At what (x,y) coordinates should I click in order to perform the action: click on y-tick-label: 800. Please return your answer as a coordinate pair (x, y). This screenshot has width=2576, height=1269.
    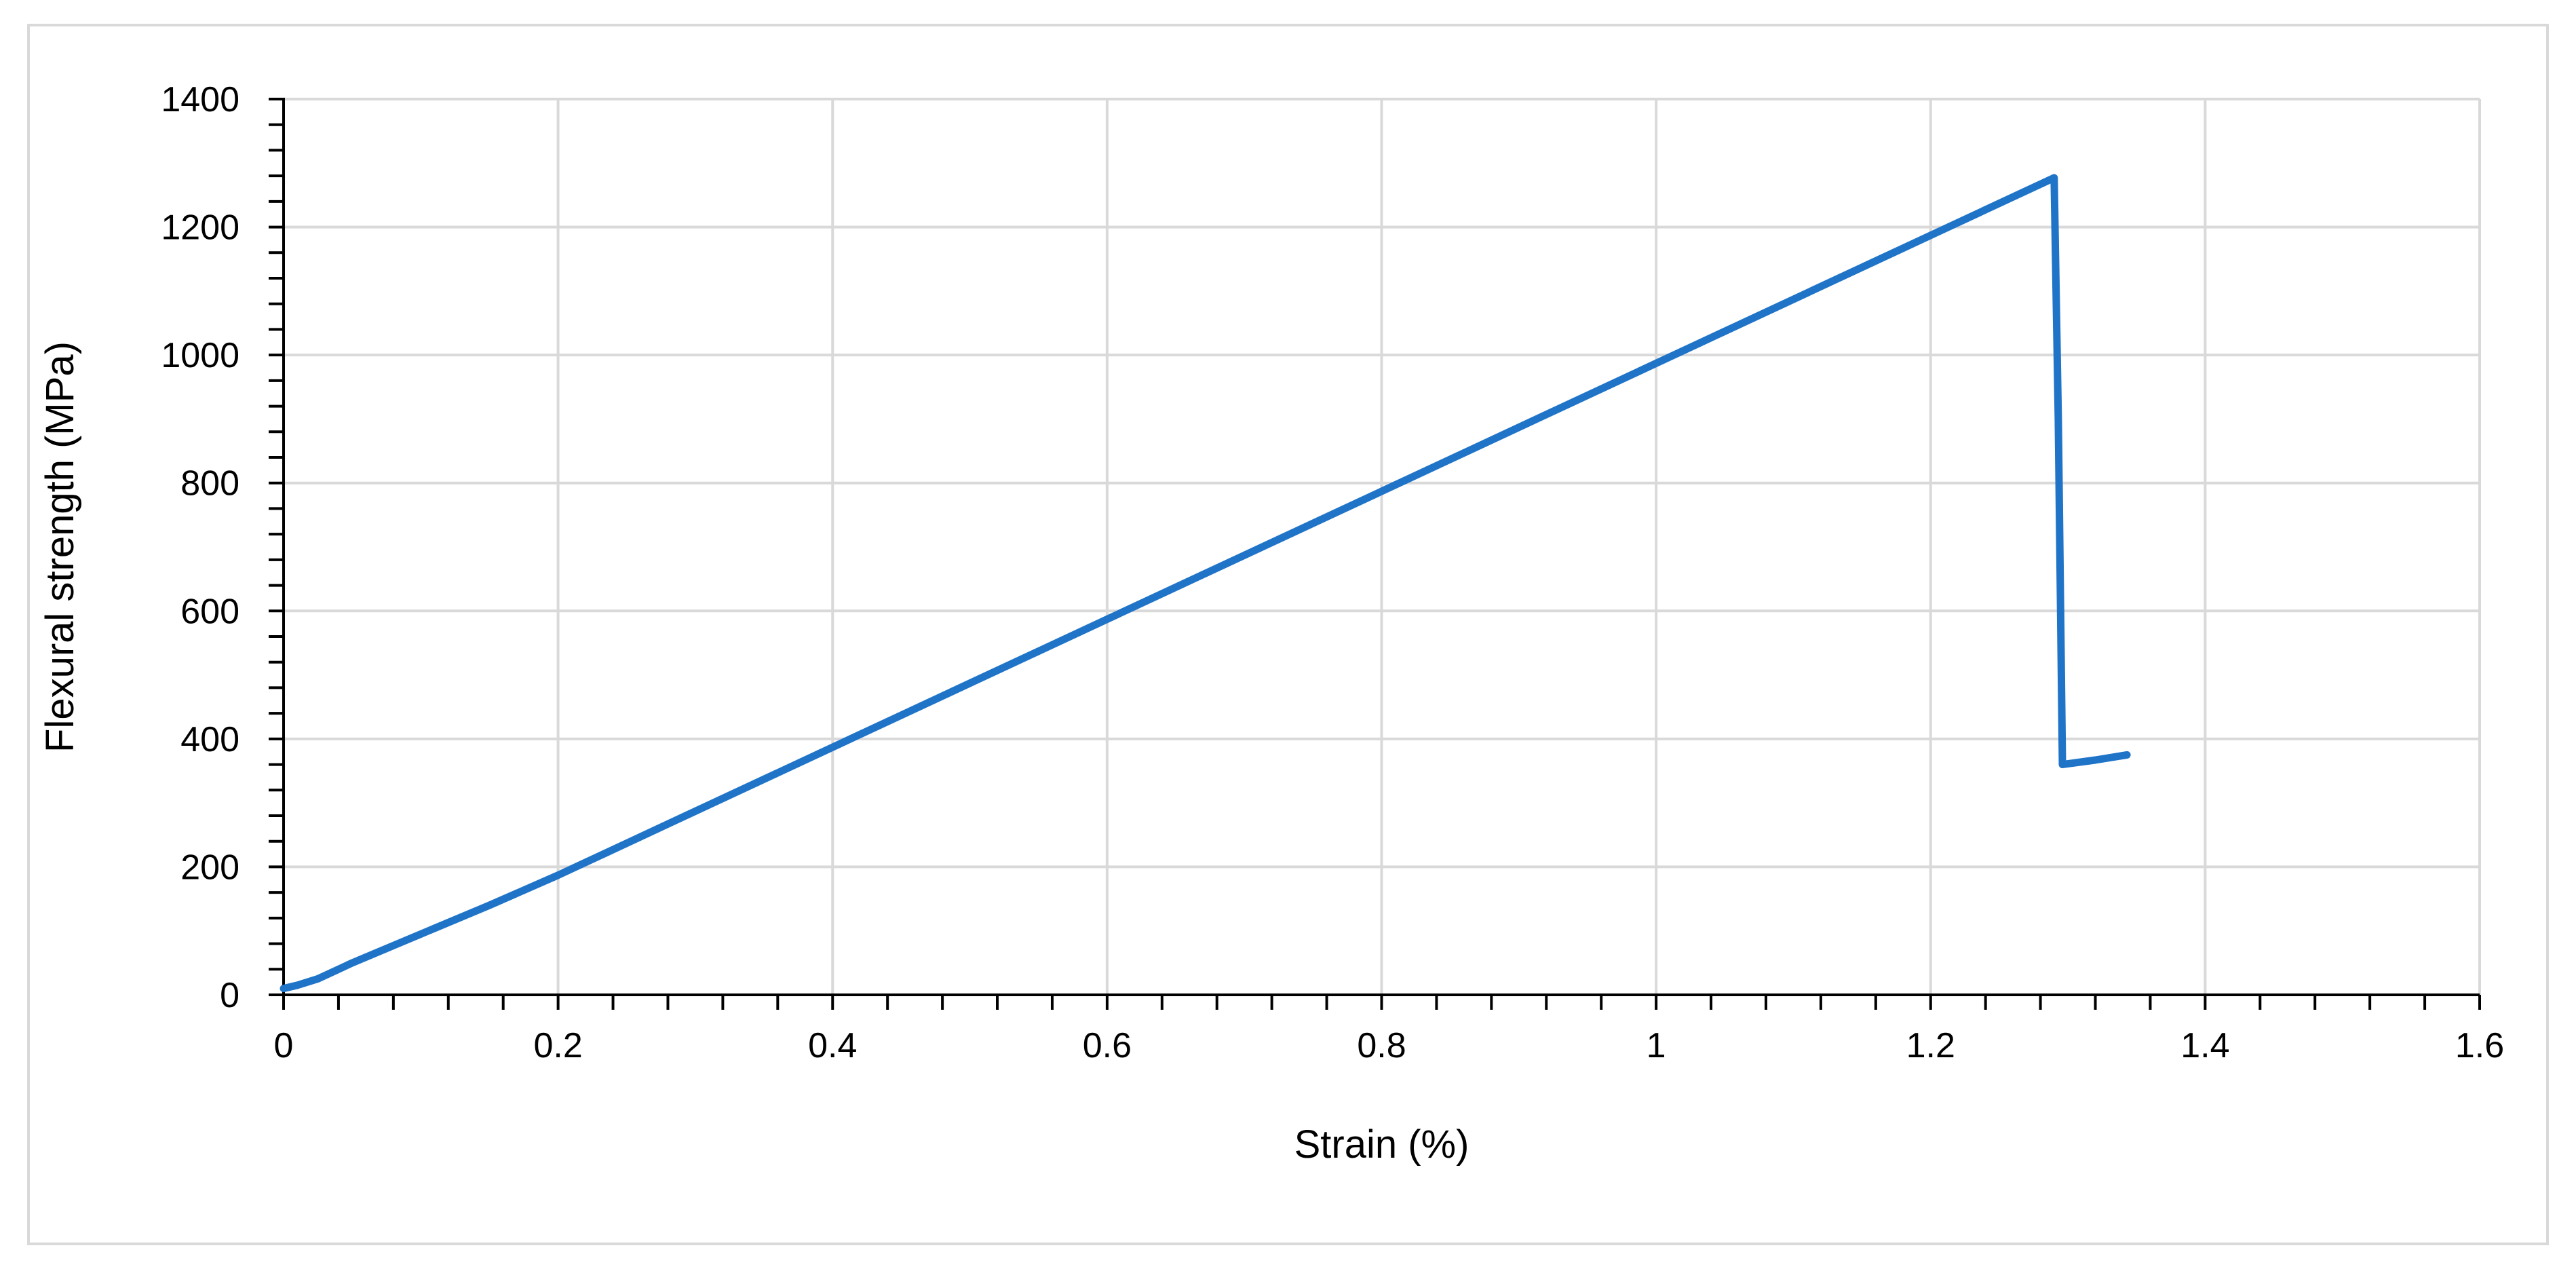
    Looking at the image, I should click on (209, 484).